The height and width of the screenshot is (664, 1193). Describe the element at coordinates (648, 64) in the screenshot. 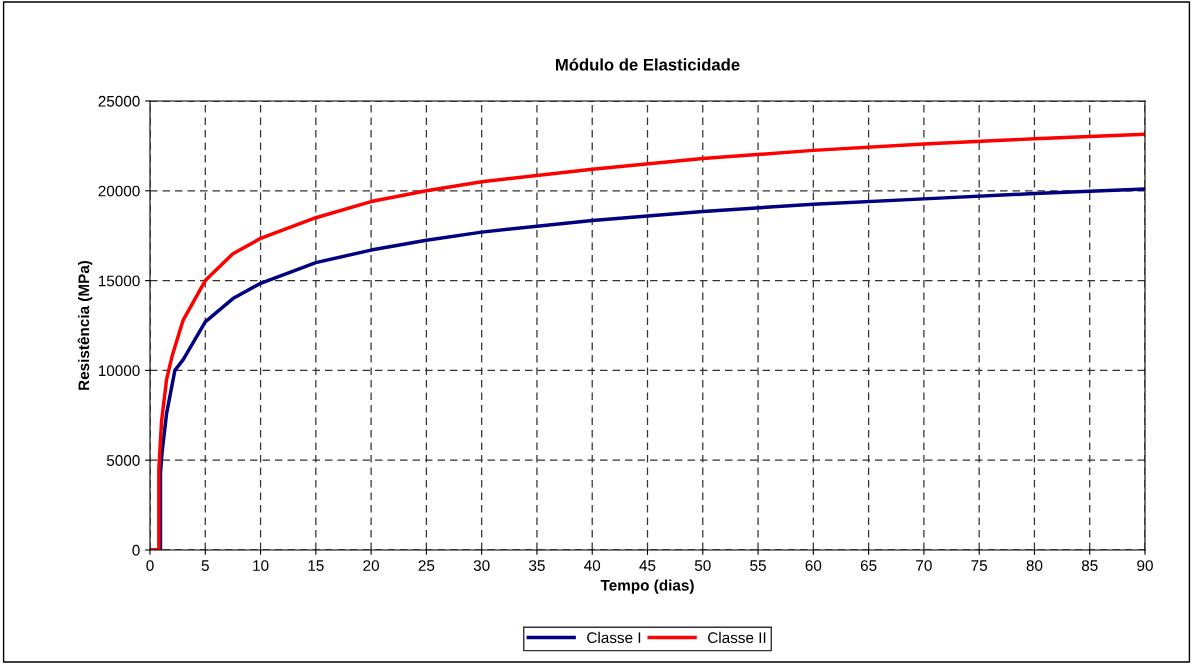

I see `chart-title: Módulo de Elasticidade` at that location.